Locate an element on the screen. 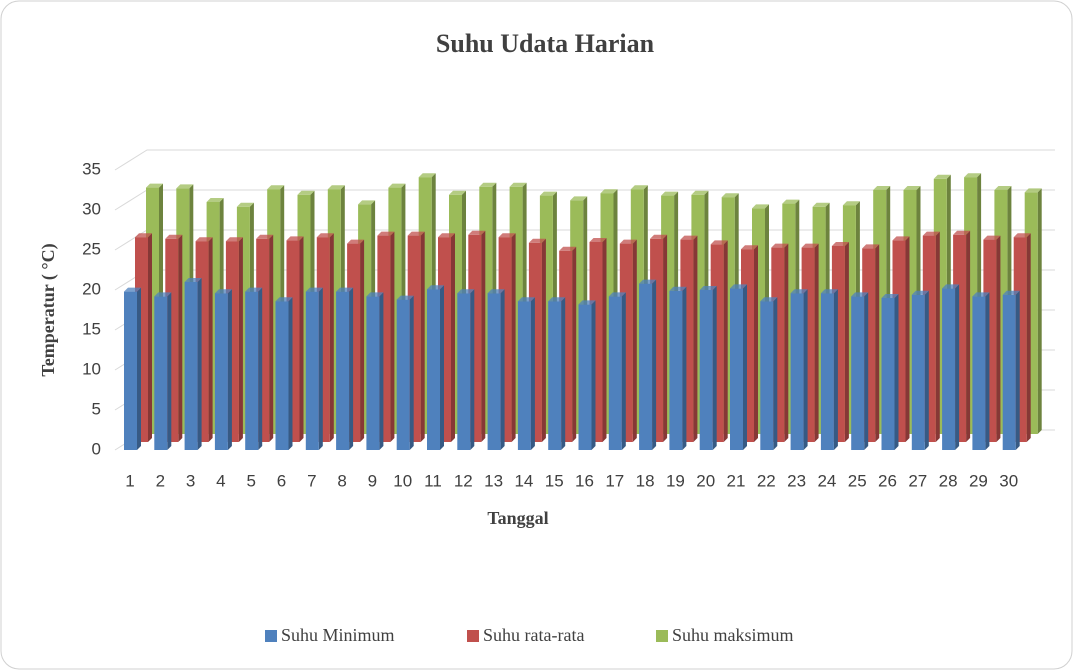 This screenshot has height=670, width=1073. y-tick-label: 20 is located at coordinates (91, 288).